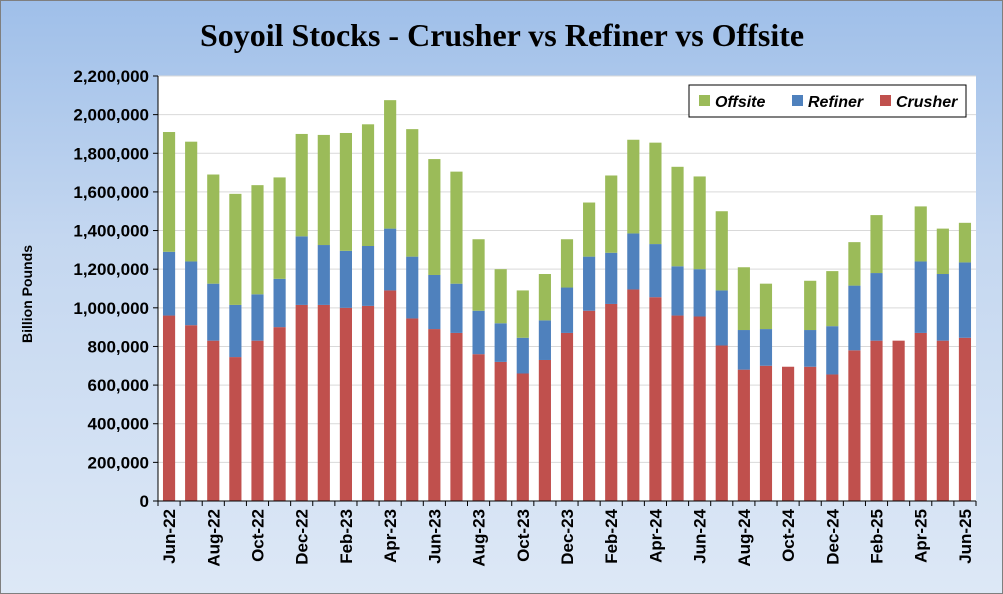 This screenshot has width=1003, height=594. What do you see at coordinates (111, 115) in the screenshot?
I see `y-tick-label: 2,000,000` at bounding box center [111, 115].